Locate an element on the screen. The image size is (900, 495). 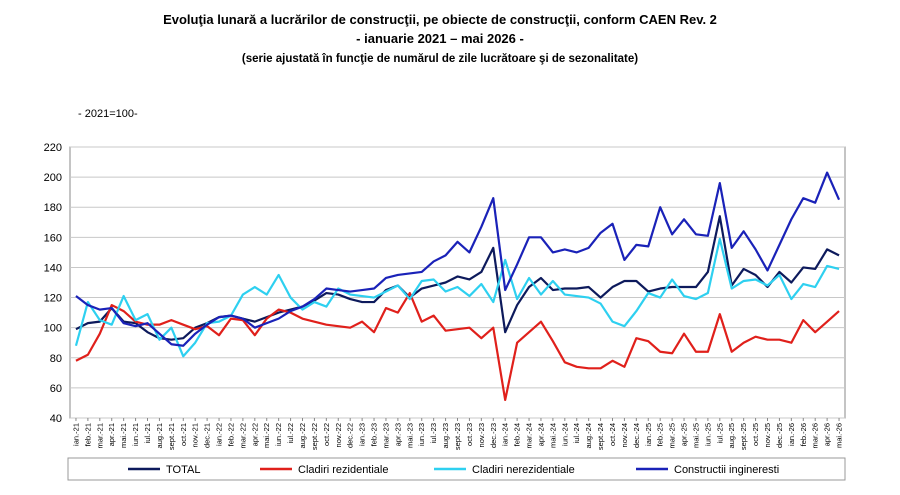
x-tick-label: mai.-22 is located at coordinates (266, 435).